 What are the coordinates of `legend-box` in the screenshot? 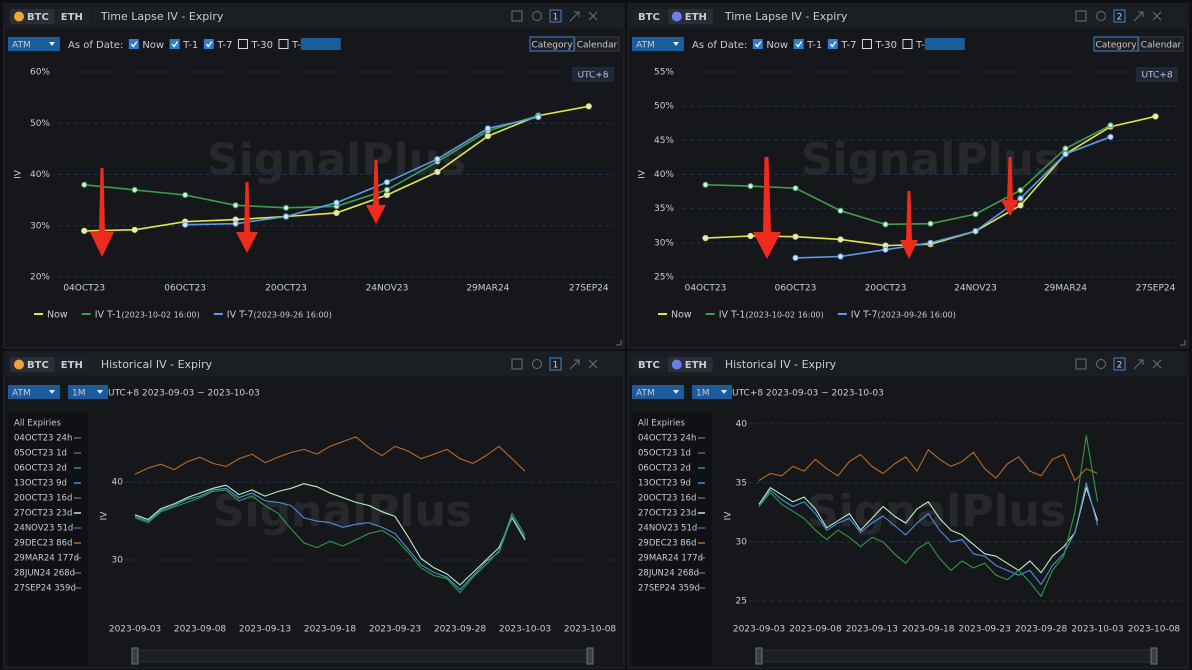 It's located at (672, 539).